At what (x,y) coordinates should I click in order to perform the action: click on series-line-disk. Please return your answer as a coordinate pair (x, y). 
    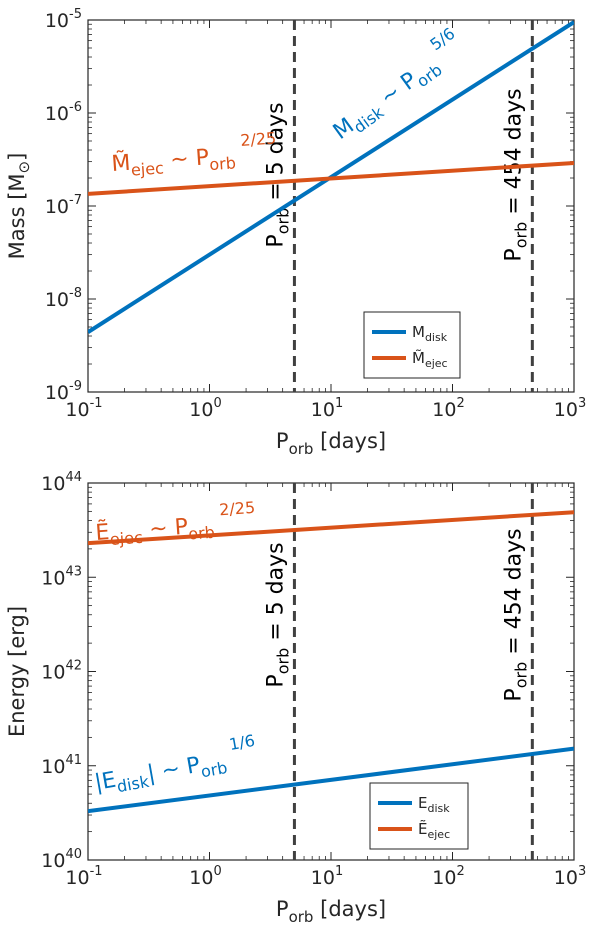
    Looking at the image, I should click on (331, 780).